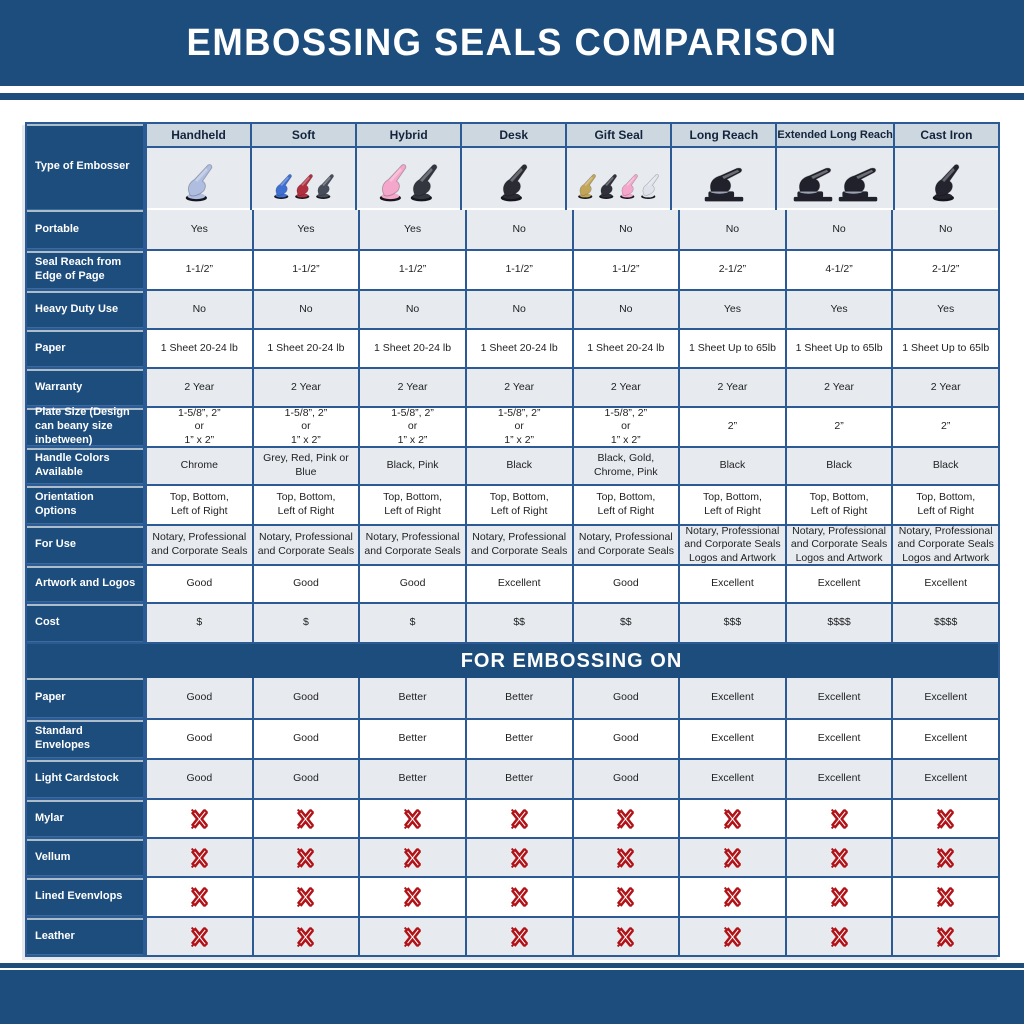 The height and width of the screenshot is (1024, 1024). Describe the element at coordinates (86, 387) in the screenshot. I see `row-label: Warranty` at that location.